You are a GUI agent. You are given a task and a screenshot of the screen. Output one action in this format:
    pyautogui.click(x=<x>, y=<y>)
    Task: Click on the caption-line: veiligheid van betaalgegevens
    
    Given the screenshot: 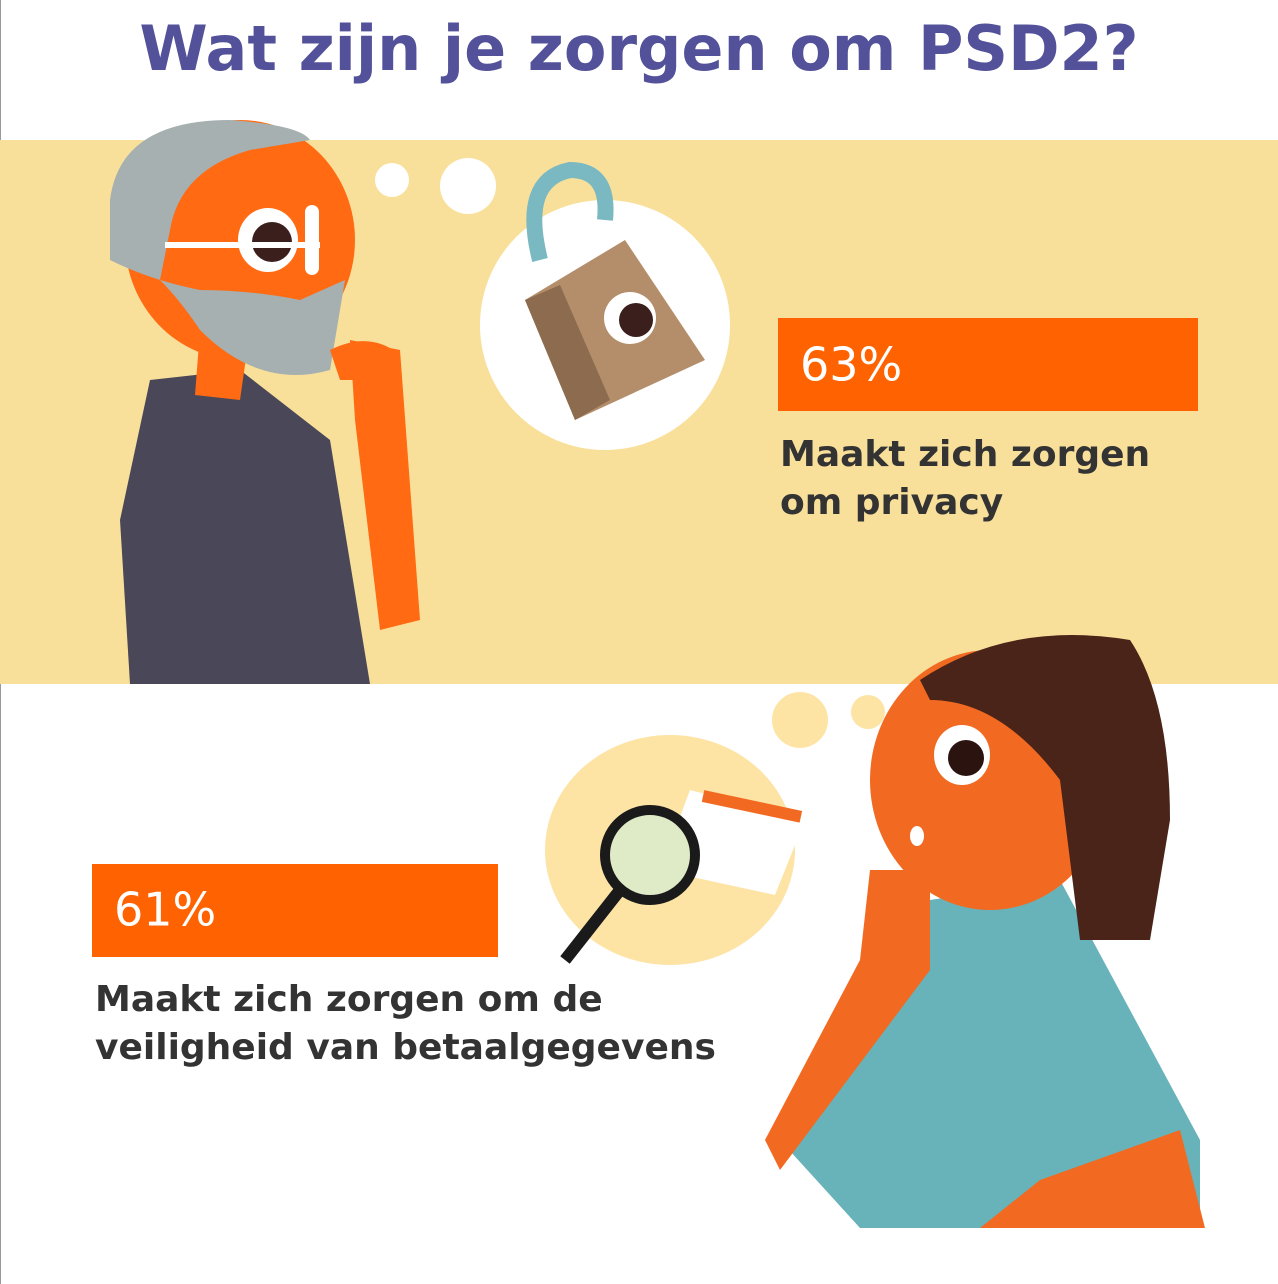 What is the action you would take?
    pyautogui.click(x=405, y=1047)
    